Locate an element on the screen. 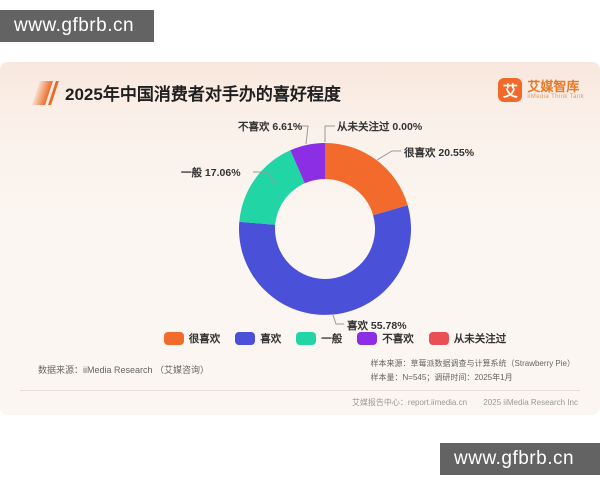 Image resolution: width=600 pixels, height=480 pixels. watermark-top-left: www.gfbrb.cn is located at coordinates (77, 26).